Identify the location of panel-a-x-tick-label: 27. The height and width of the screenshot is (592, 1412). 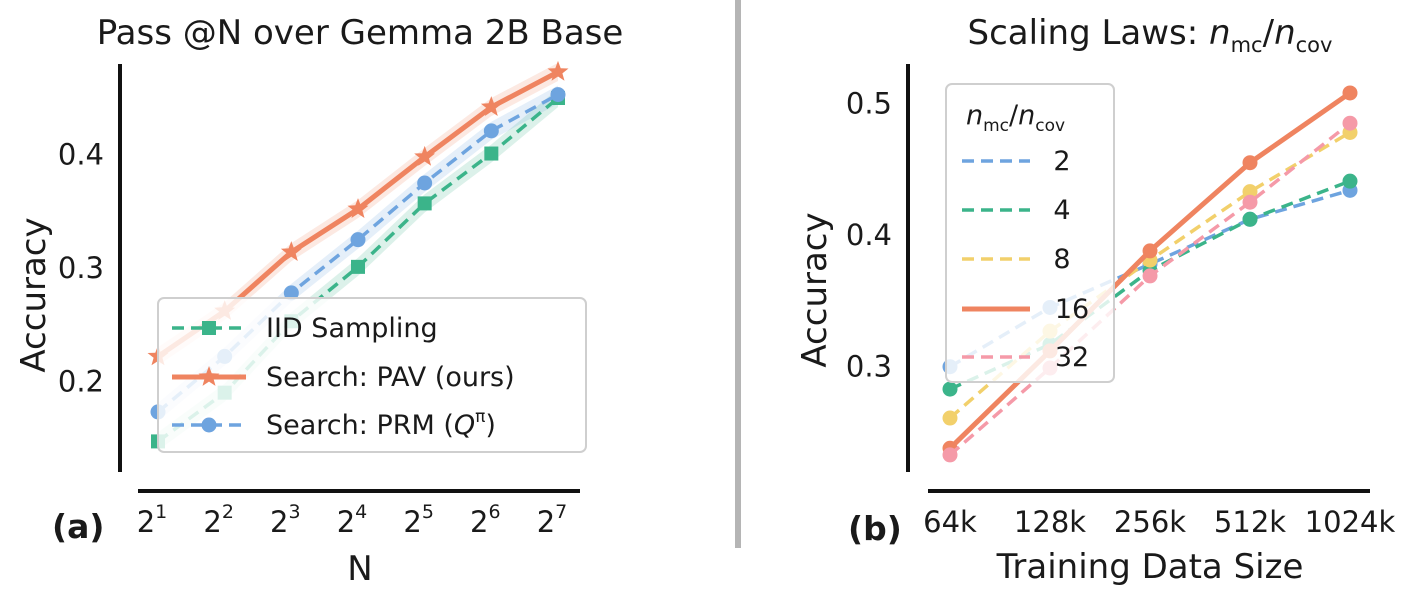
(552, 520).